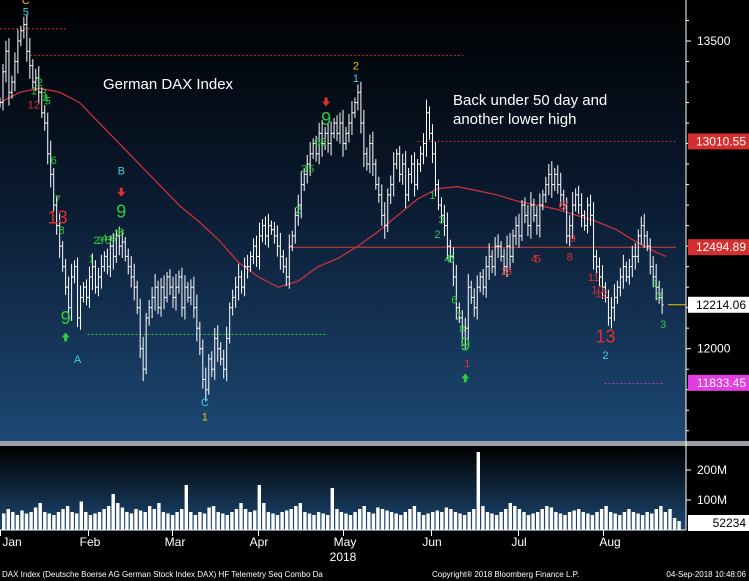 The image size is (749, 581). What do you see at coordinates (34, 106) in the screenshot?
I see `td-count-label: 12` at bounding box center [34, 106].